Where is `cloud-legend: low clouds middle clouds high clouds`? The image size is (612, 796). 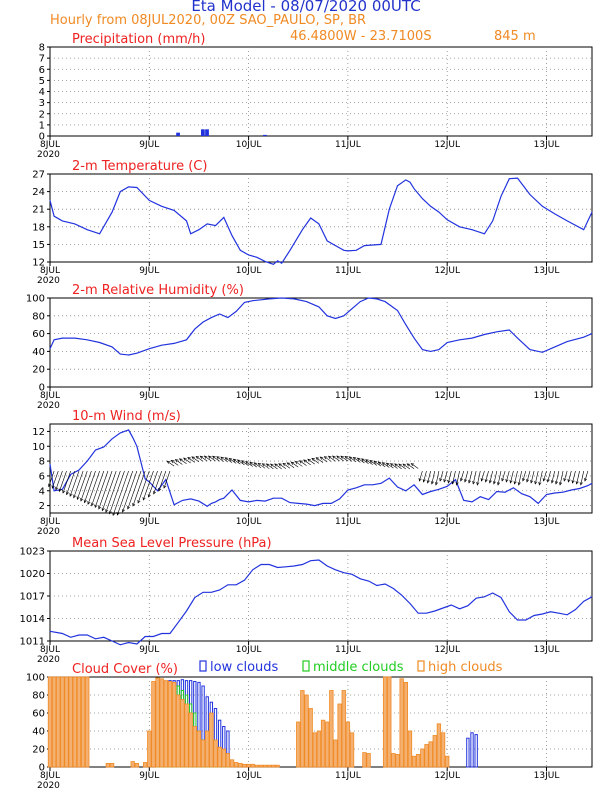
cloud-legend: low clouds middle clouds high clouds is located at coordinates (351, 667).